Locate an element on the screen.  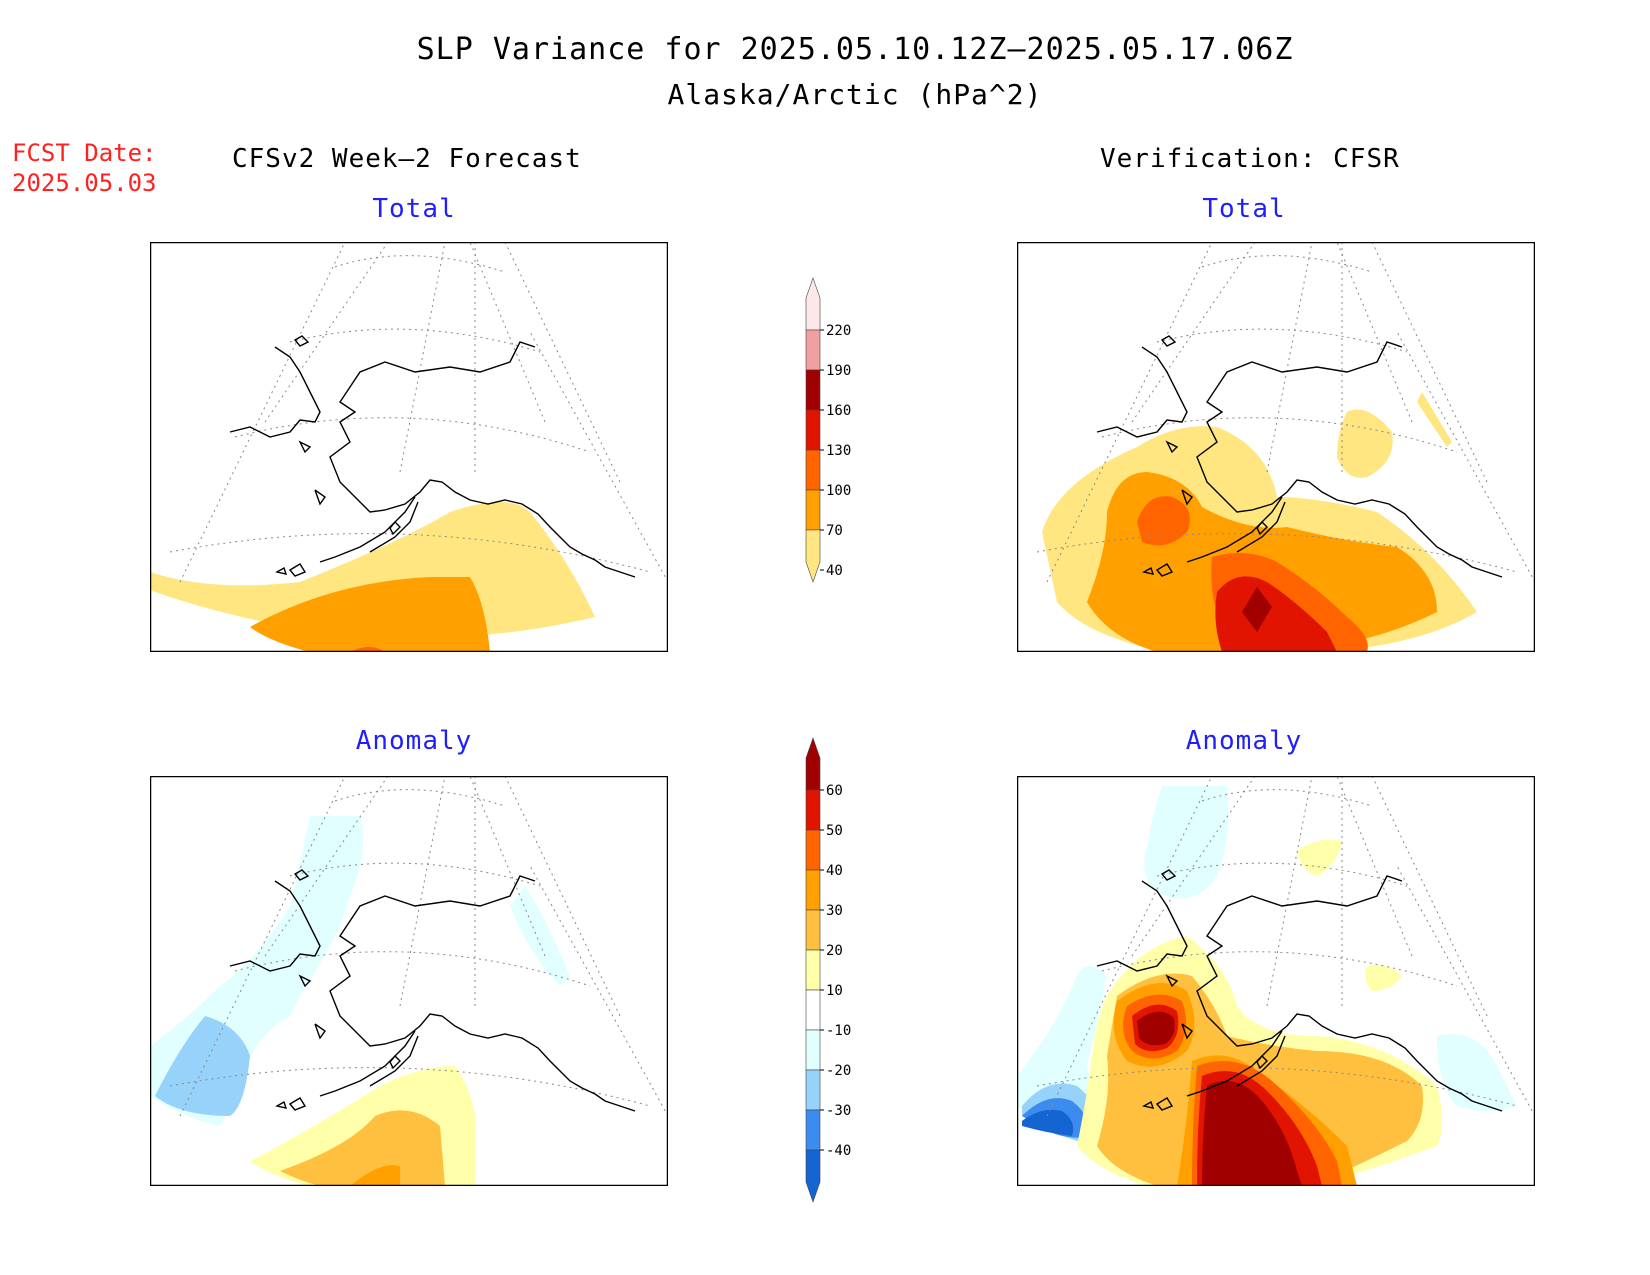
total-colorbar-tick-label: 70 is located at coordinates (834, 531).